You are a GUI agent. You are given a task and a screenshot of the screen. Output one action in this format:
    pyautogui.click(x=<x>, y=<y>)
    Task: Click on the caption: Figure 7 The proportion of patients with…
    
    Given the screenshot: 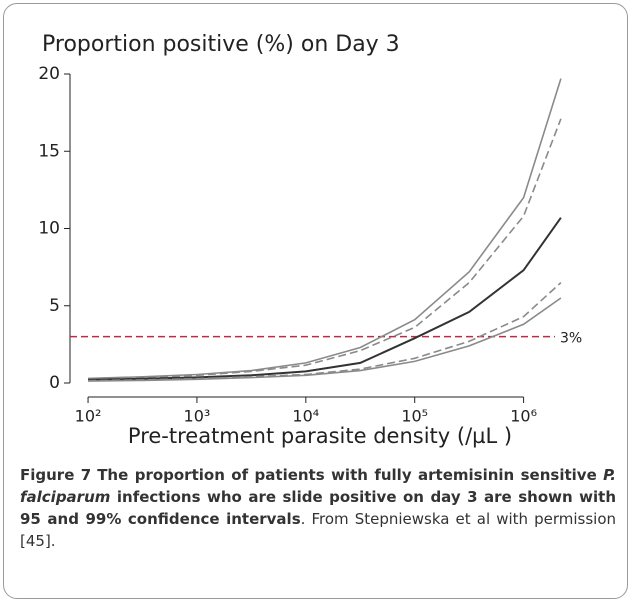 What is the action you would take?
    pyautogui.click(x=318, y=508)
    